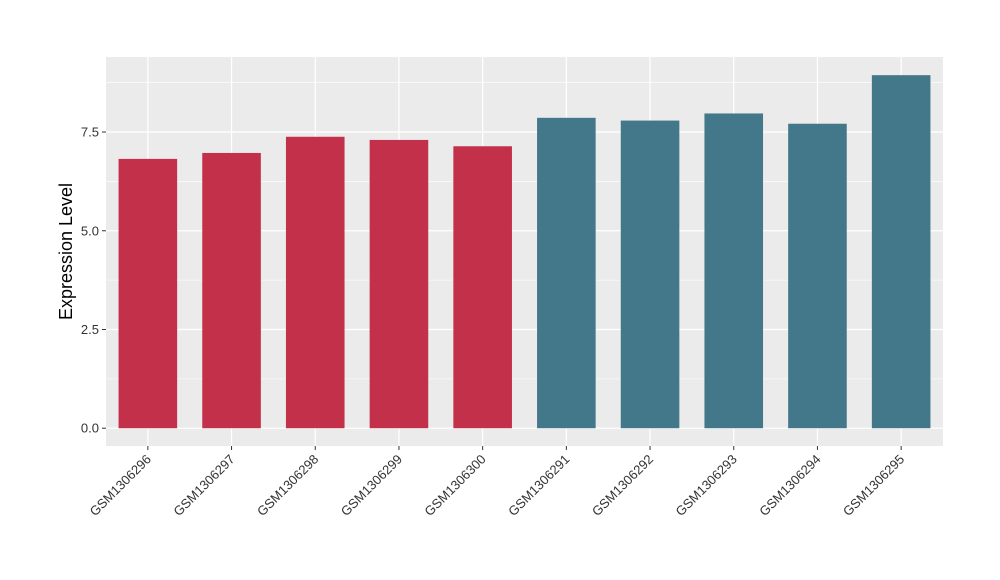 The image size is (1000, 580). Describe the element at coordinates (90, 132) in the screenshot. I see `y-tick-label: 7.5` at that location.